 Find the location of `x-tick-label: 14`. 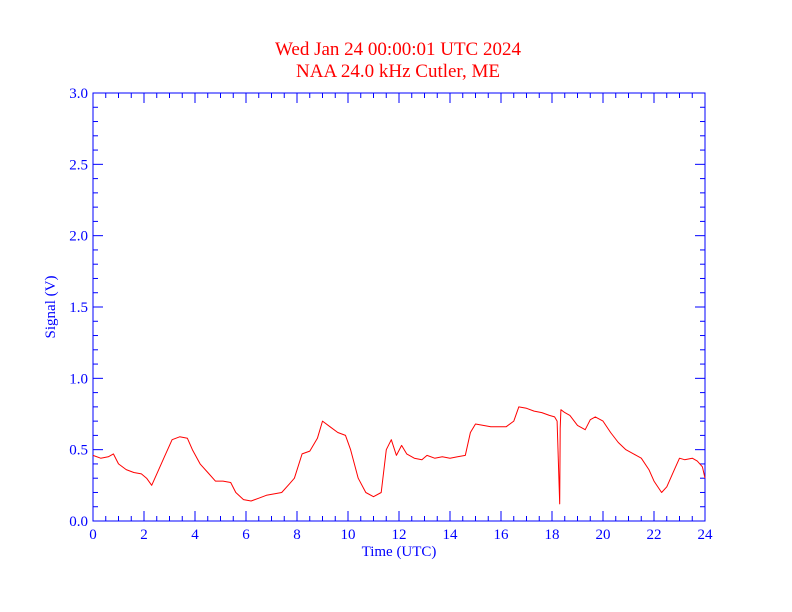

x-tick-label: 14 is located at coordinates (451, 535).